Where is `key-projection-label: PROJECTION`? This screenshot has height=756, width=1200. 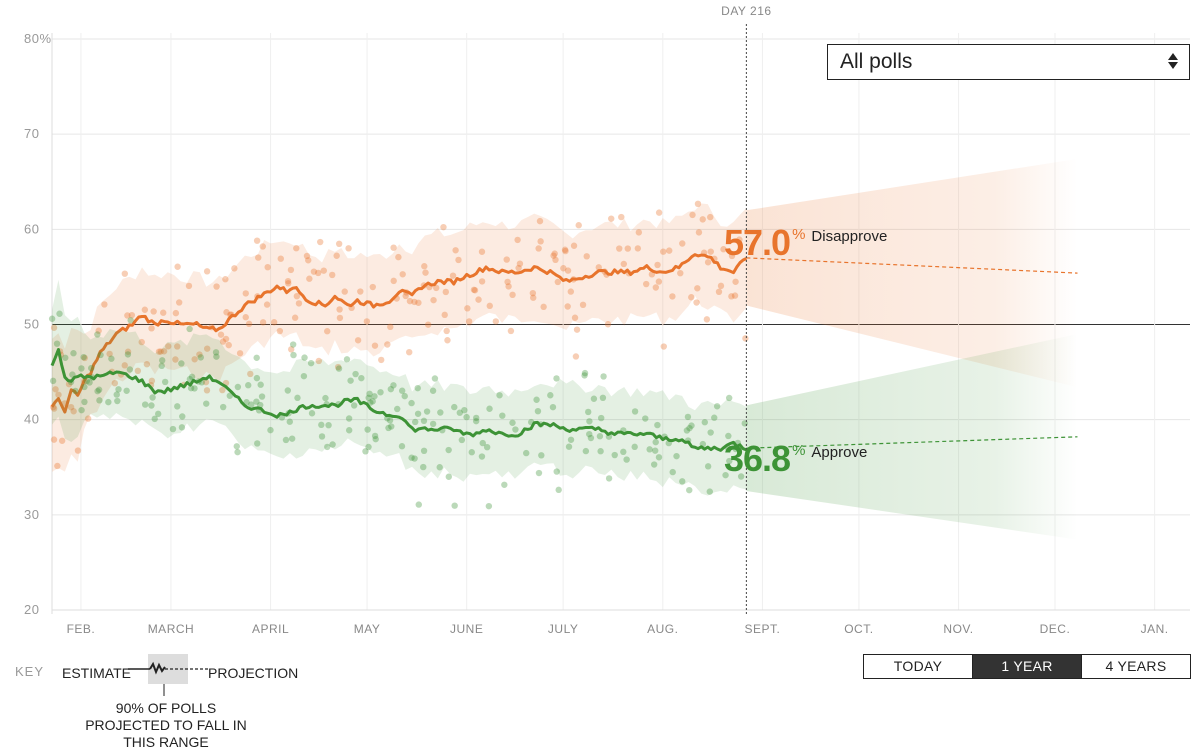
key-projection-label: PROJECTION is located at coordinates (253, 673).